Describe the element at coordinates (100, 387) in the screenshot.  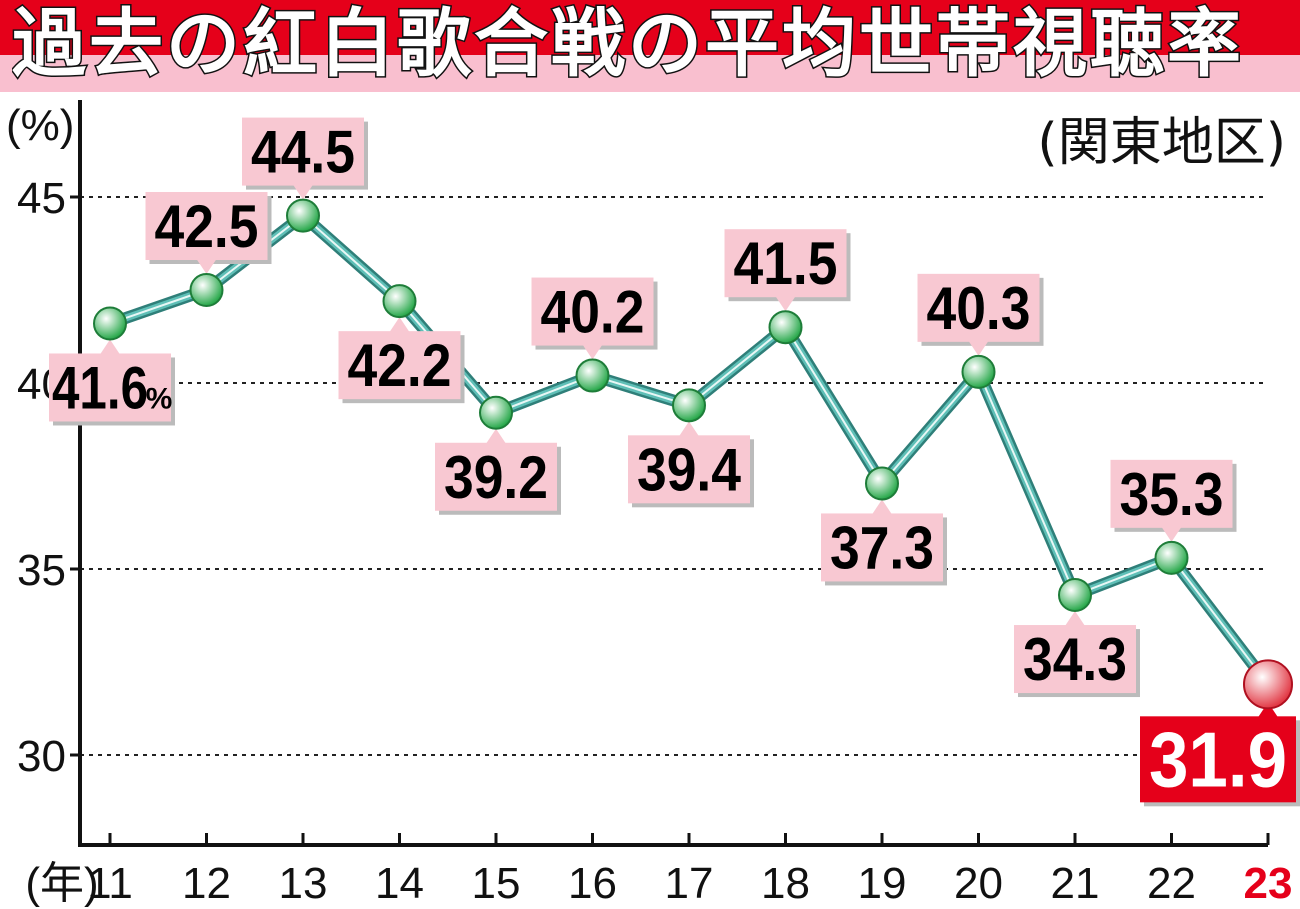
I see `value-label-11: 41.6` at that location.